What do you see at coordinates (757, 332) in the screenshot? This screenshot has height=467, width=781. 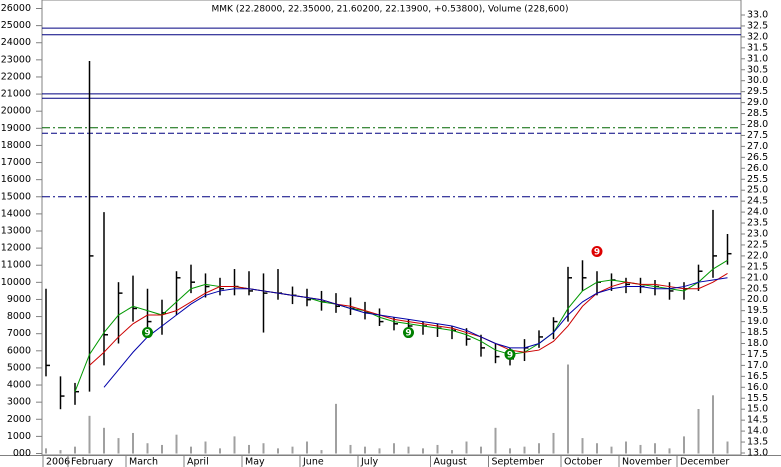 I see `y2-tick-label: 18.5` at bounding box center [757, 332].